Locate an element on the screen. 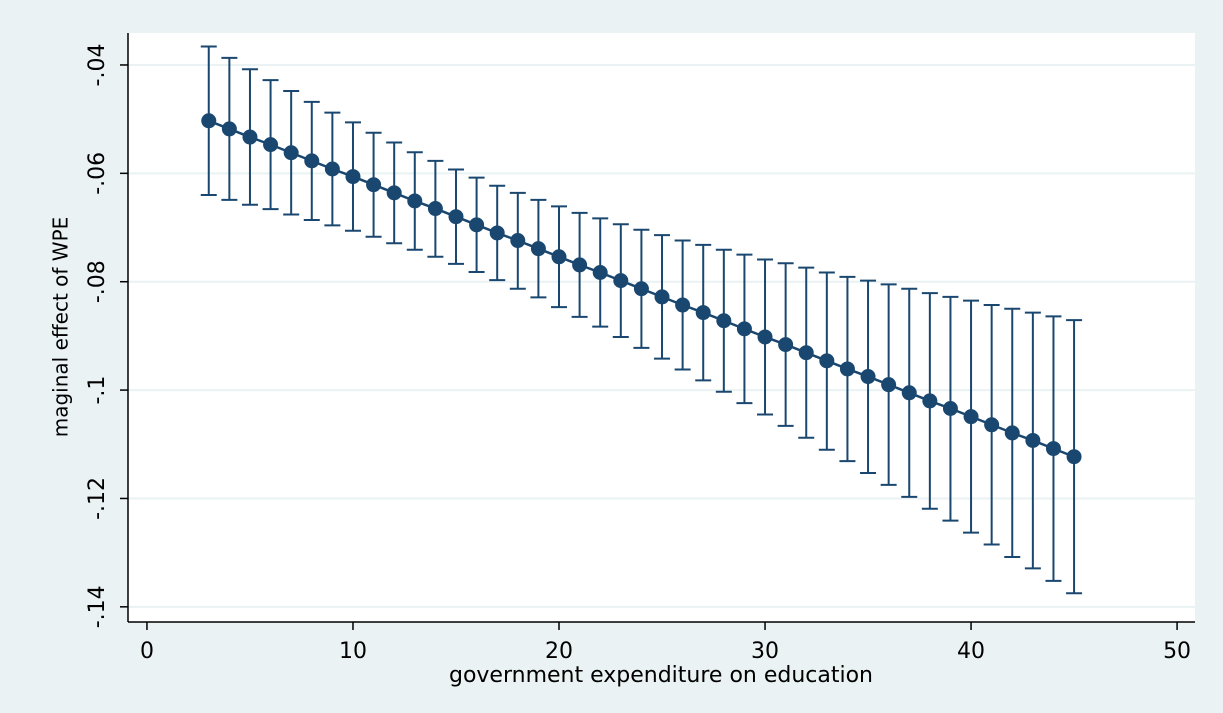 This screenshot has height=713, width=1223. y-tick-label: -.08 is located at coordinates (97, 281).